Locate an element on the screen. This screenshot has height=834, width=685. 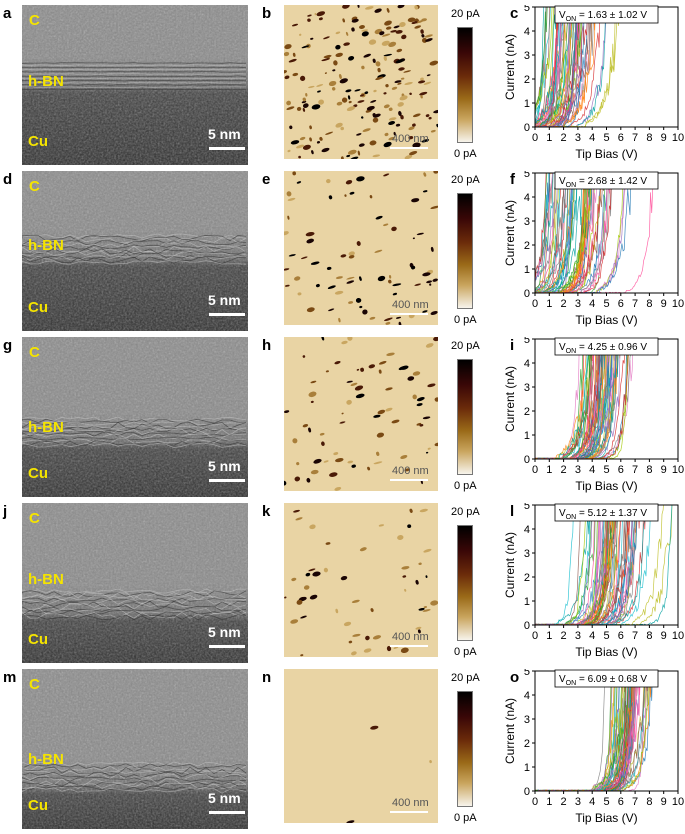
von-annotation: VON = 6.09 ± 0.68 V is located at coordinates (603, 680).